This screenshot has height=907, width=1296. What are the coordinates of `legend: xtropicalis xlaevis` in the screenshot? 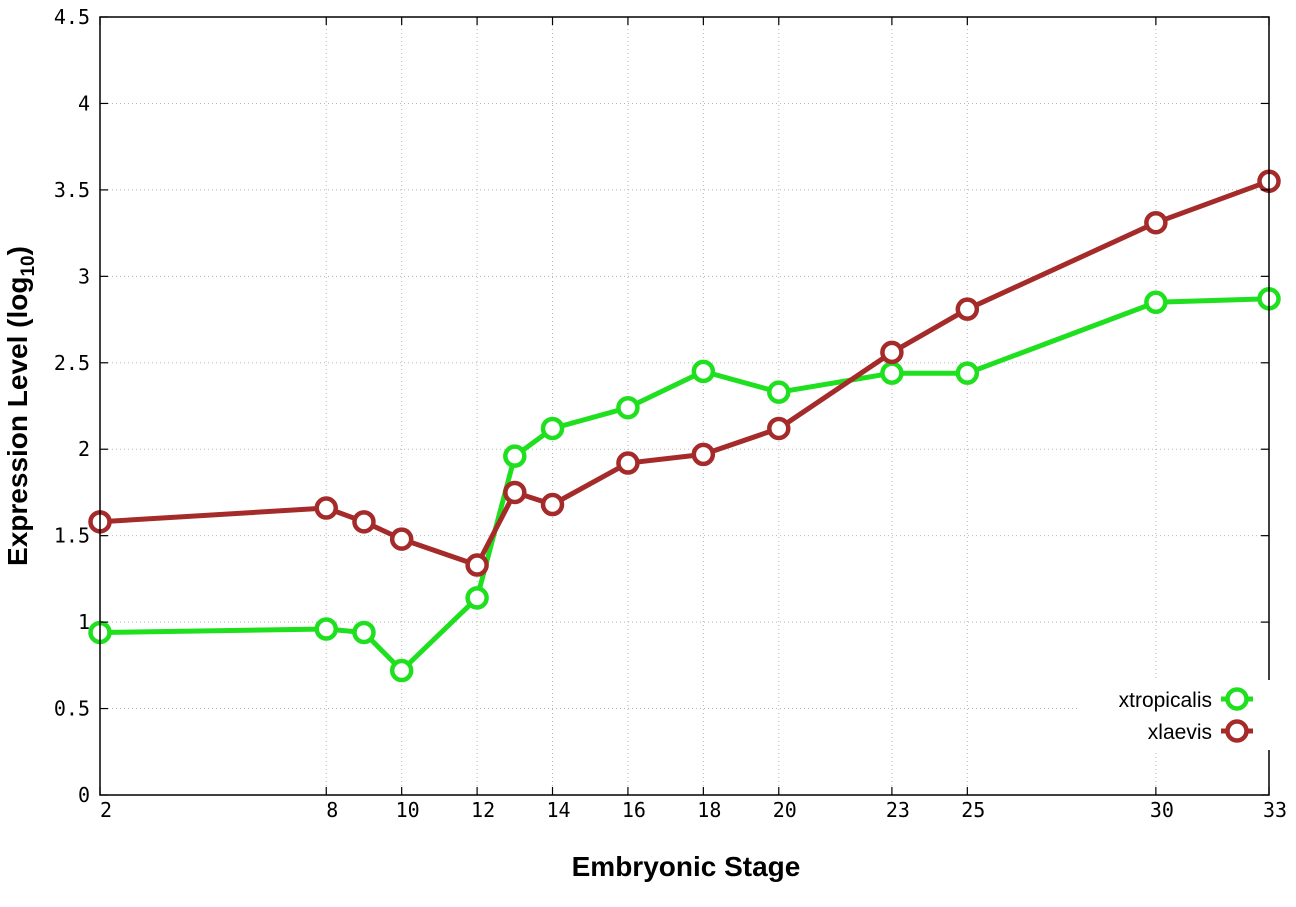 It's located at (1175, 715).